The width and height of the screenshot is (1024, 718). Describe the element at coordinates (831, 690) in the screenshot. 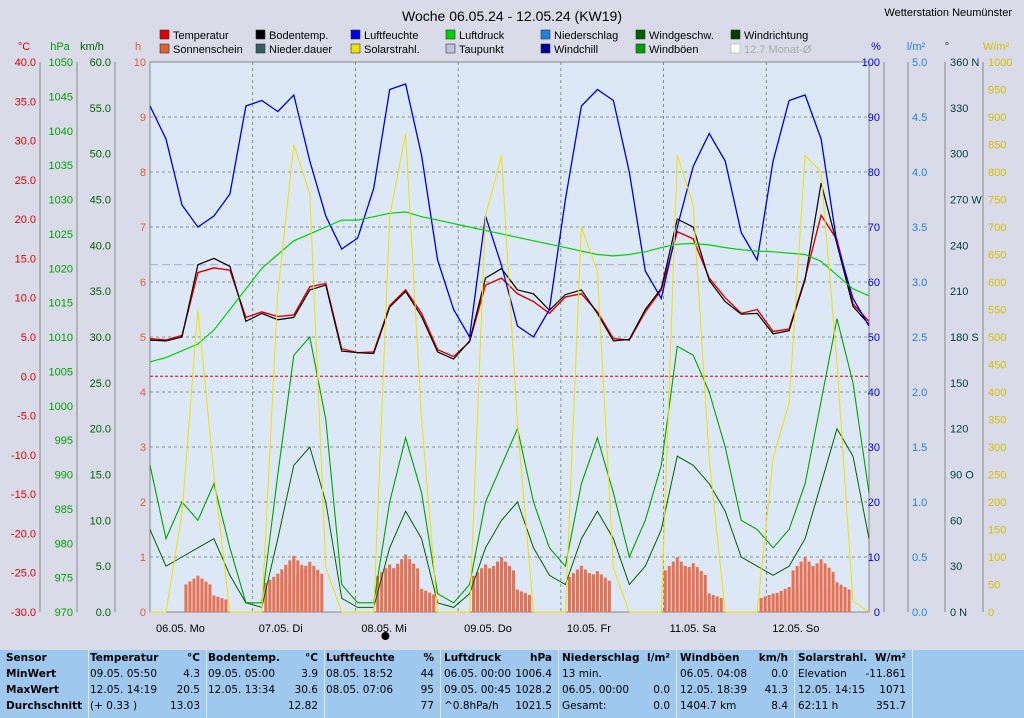

I see `stats-cell-time: 12.05. 14:15` at that location.